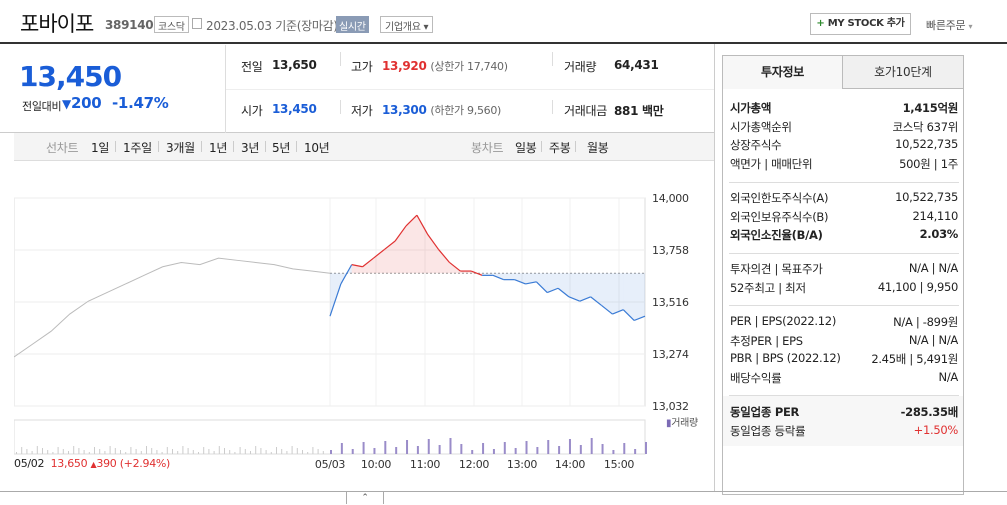 This screenshot has height=505, width=1007. Describe the element at coordinates (619, 464) in the screenshot. I see `x-tick-label: 15:00` at that location.